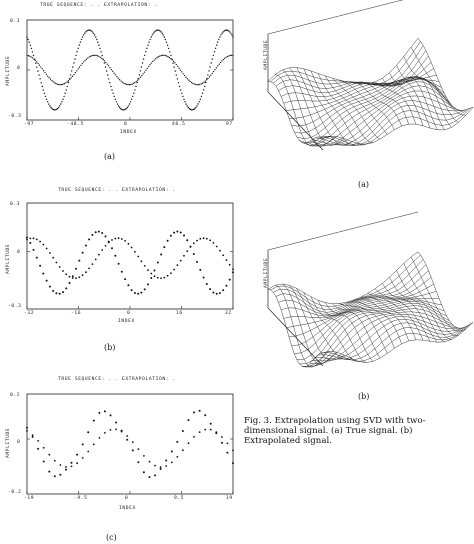 The image size is (474, 544). Describe the element at coordinates (8, 70) in the screenshot. I see `panel-a-ylabel: AMPLITUDE` at that location.